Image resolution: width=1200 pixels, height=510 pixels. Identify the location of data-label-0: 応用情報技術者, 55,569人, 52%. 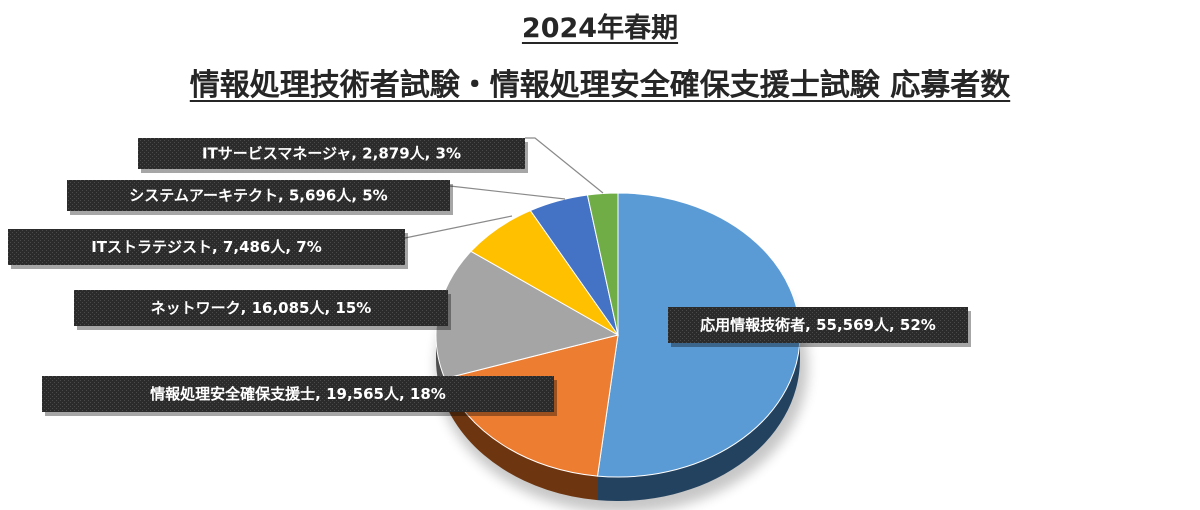
(818, 325).